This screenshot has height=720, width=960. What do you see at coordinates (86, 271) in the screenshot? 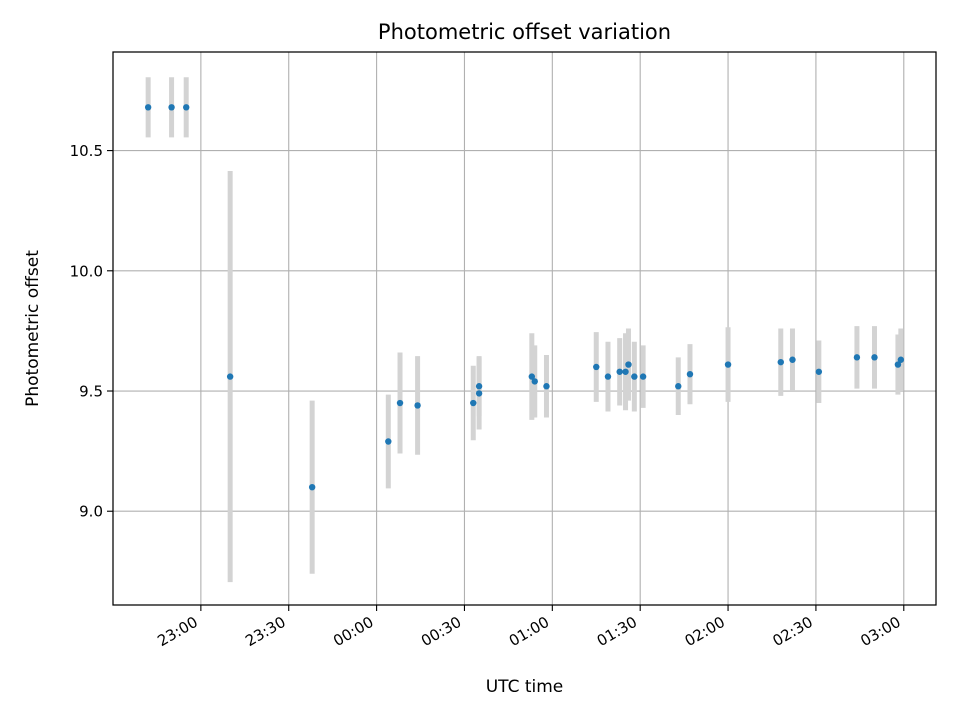
I see `y-tick-label: 10.0` at bounding box center [86, 271].